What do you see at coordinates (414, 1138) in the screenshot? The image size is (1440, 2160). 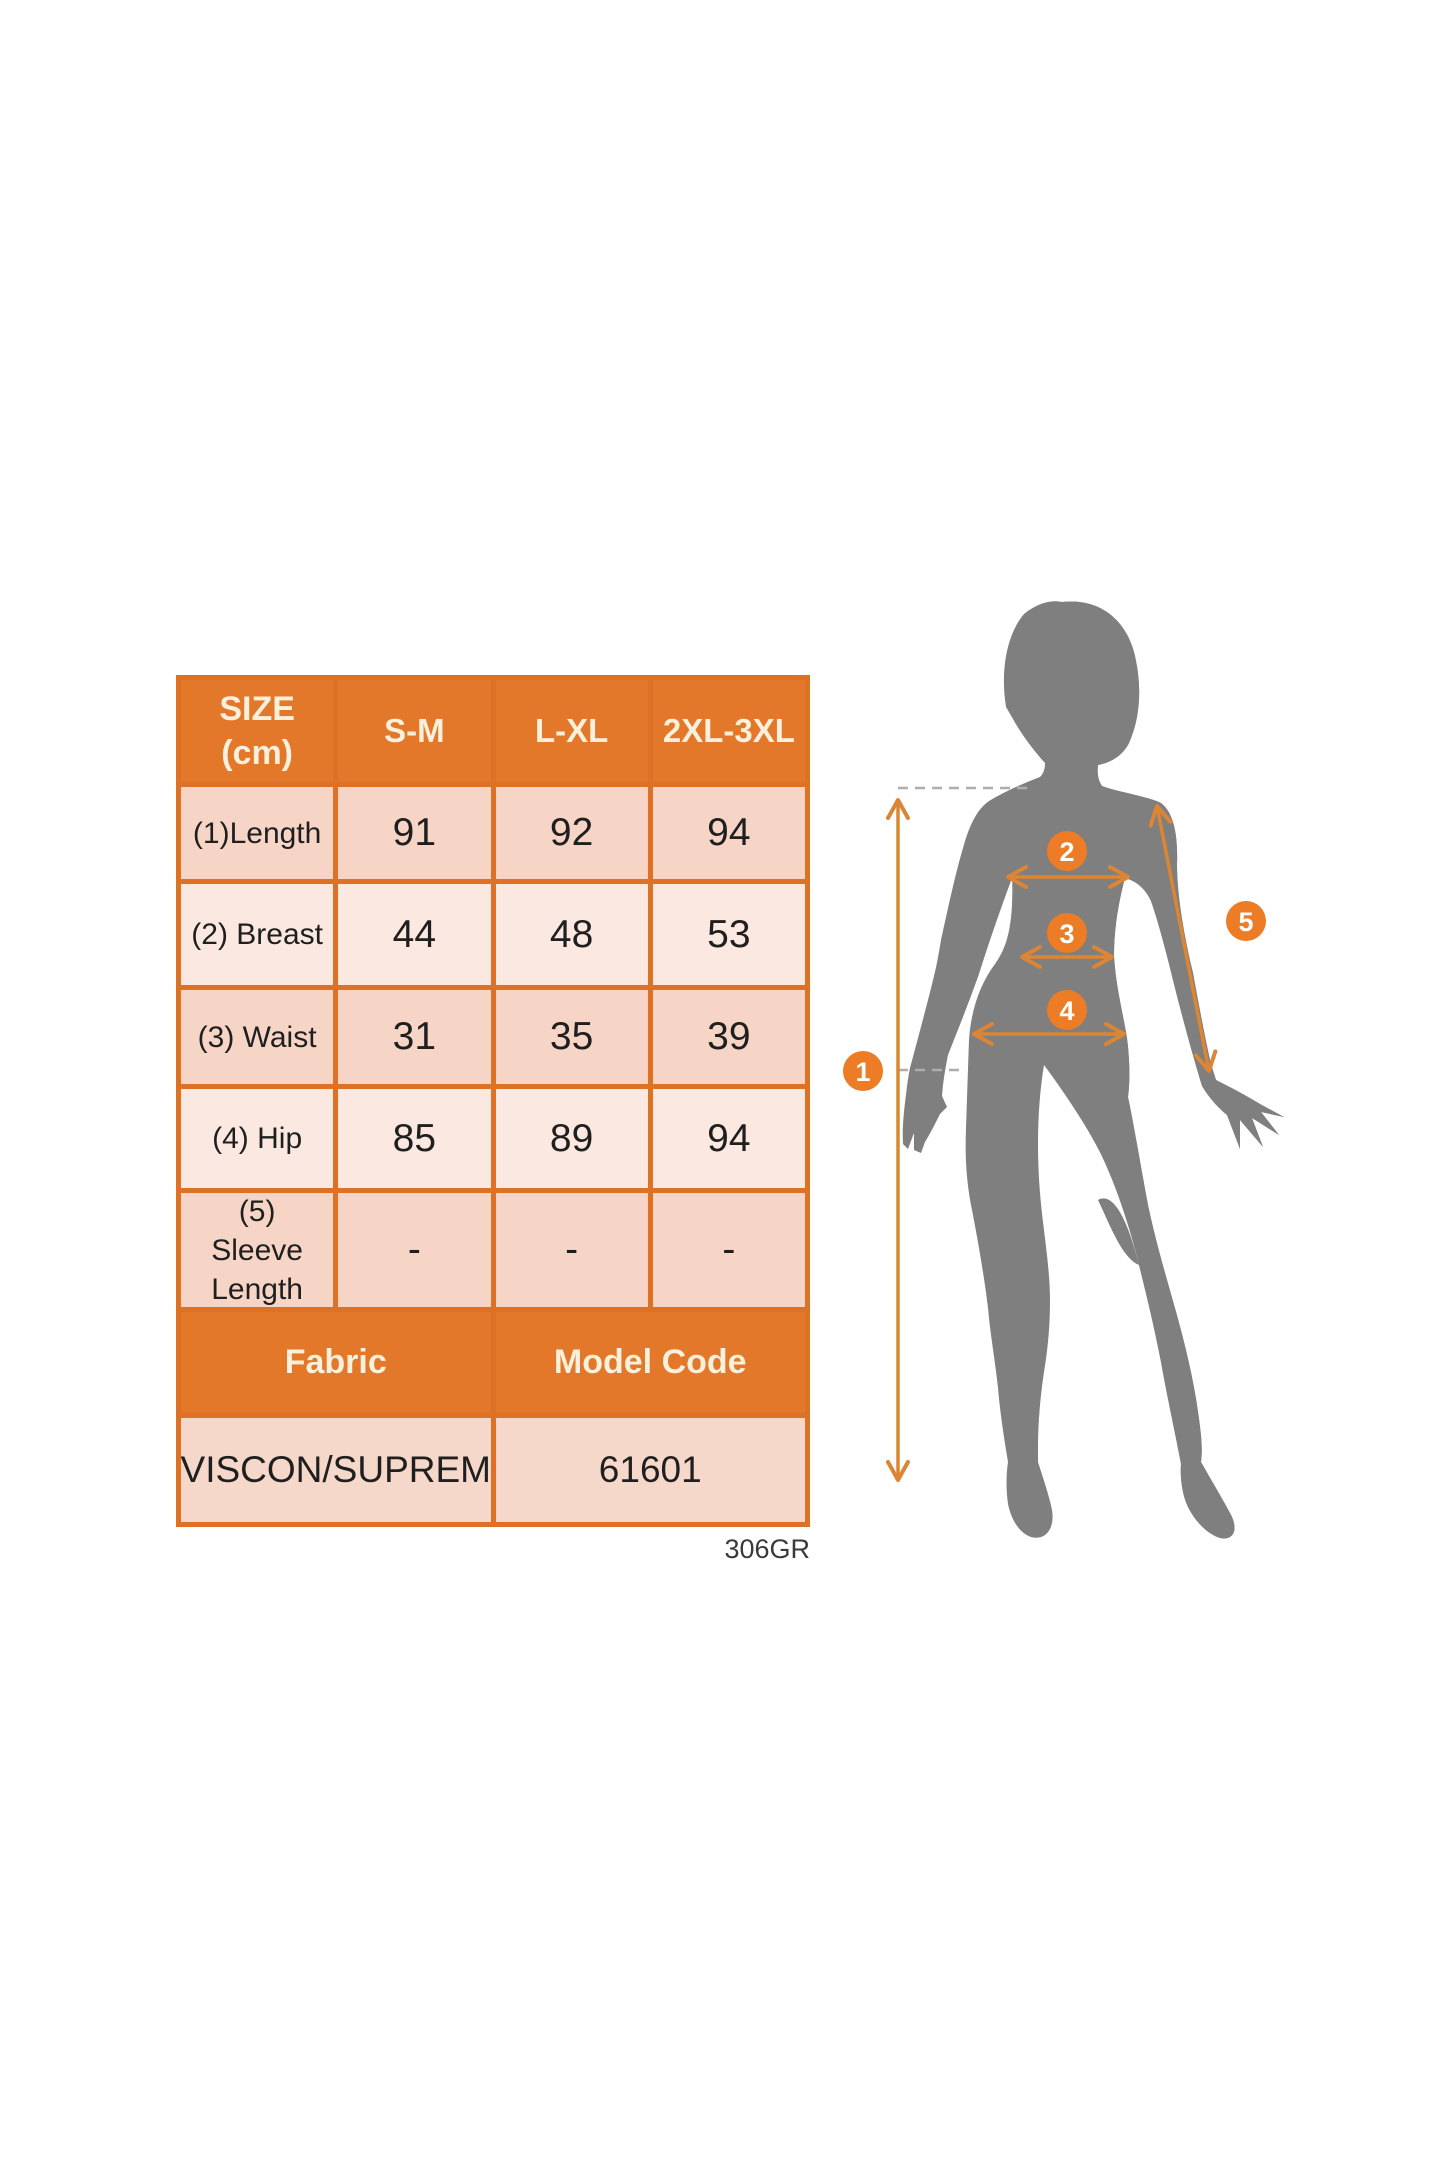 I see `row-hip-sm: 85` at bounding box center [414, 1138].